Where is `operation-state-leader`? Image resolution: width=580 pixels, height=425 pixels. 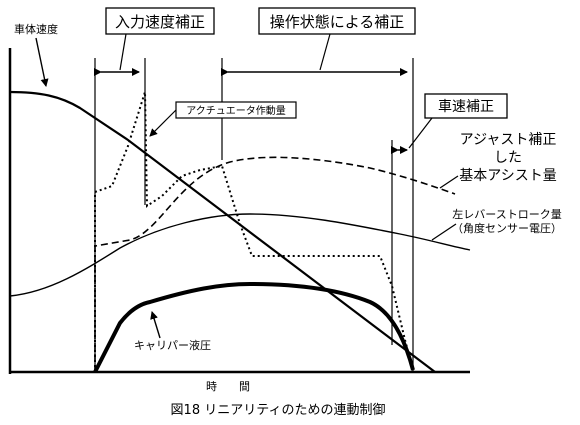 operation-state-leader is located at coordinates (325, 52).